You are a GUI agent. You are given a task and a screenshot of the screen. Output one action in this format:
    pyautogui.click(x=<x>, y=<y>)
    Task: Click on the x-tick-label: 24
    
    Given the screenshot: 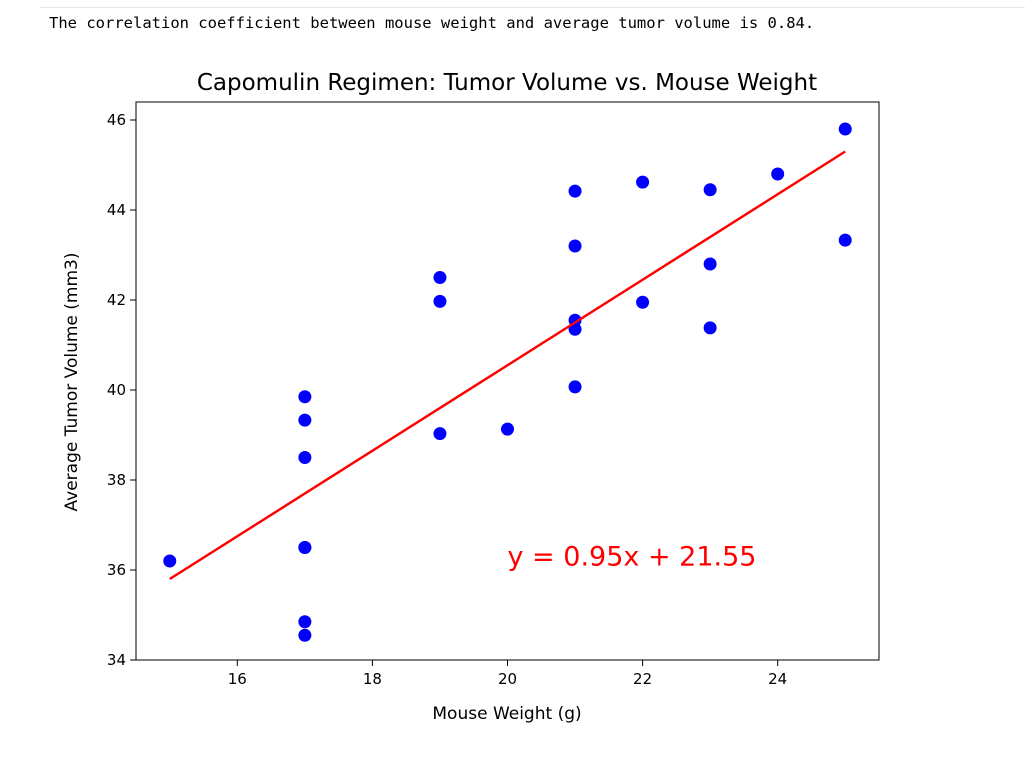 What is the action you would take?
    pyautogui.click(x=777, y=679)
    